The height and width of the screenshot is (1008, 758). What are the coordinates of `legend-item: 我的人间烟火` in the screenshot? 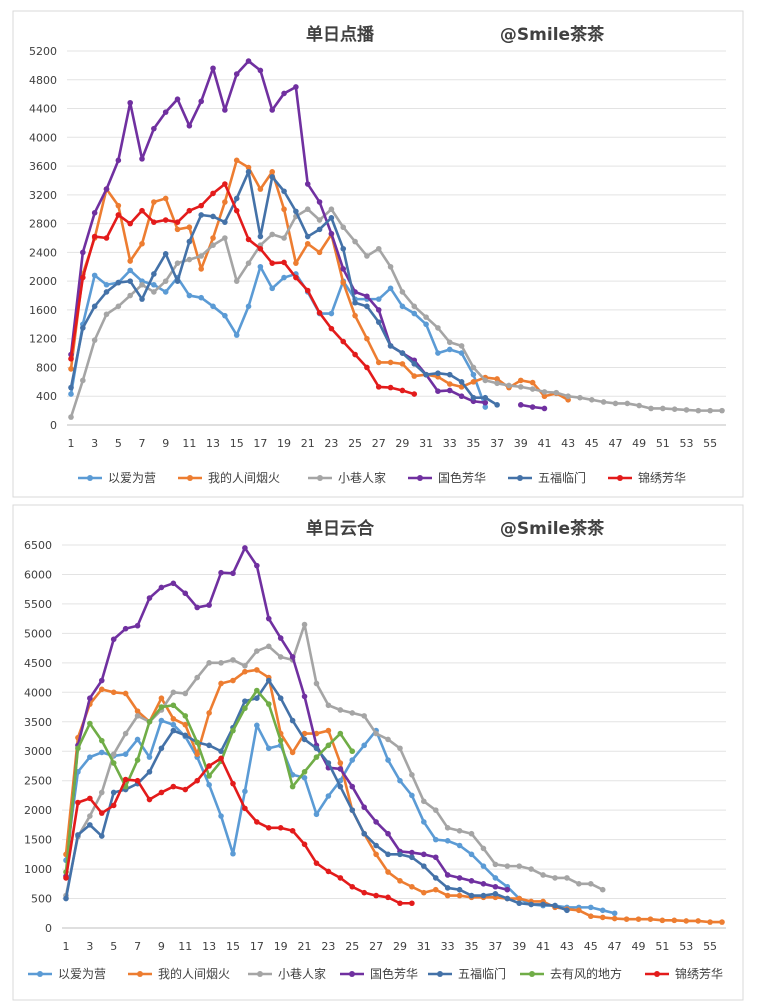 It's located at (179, 973).